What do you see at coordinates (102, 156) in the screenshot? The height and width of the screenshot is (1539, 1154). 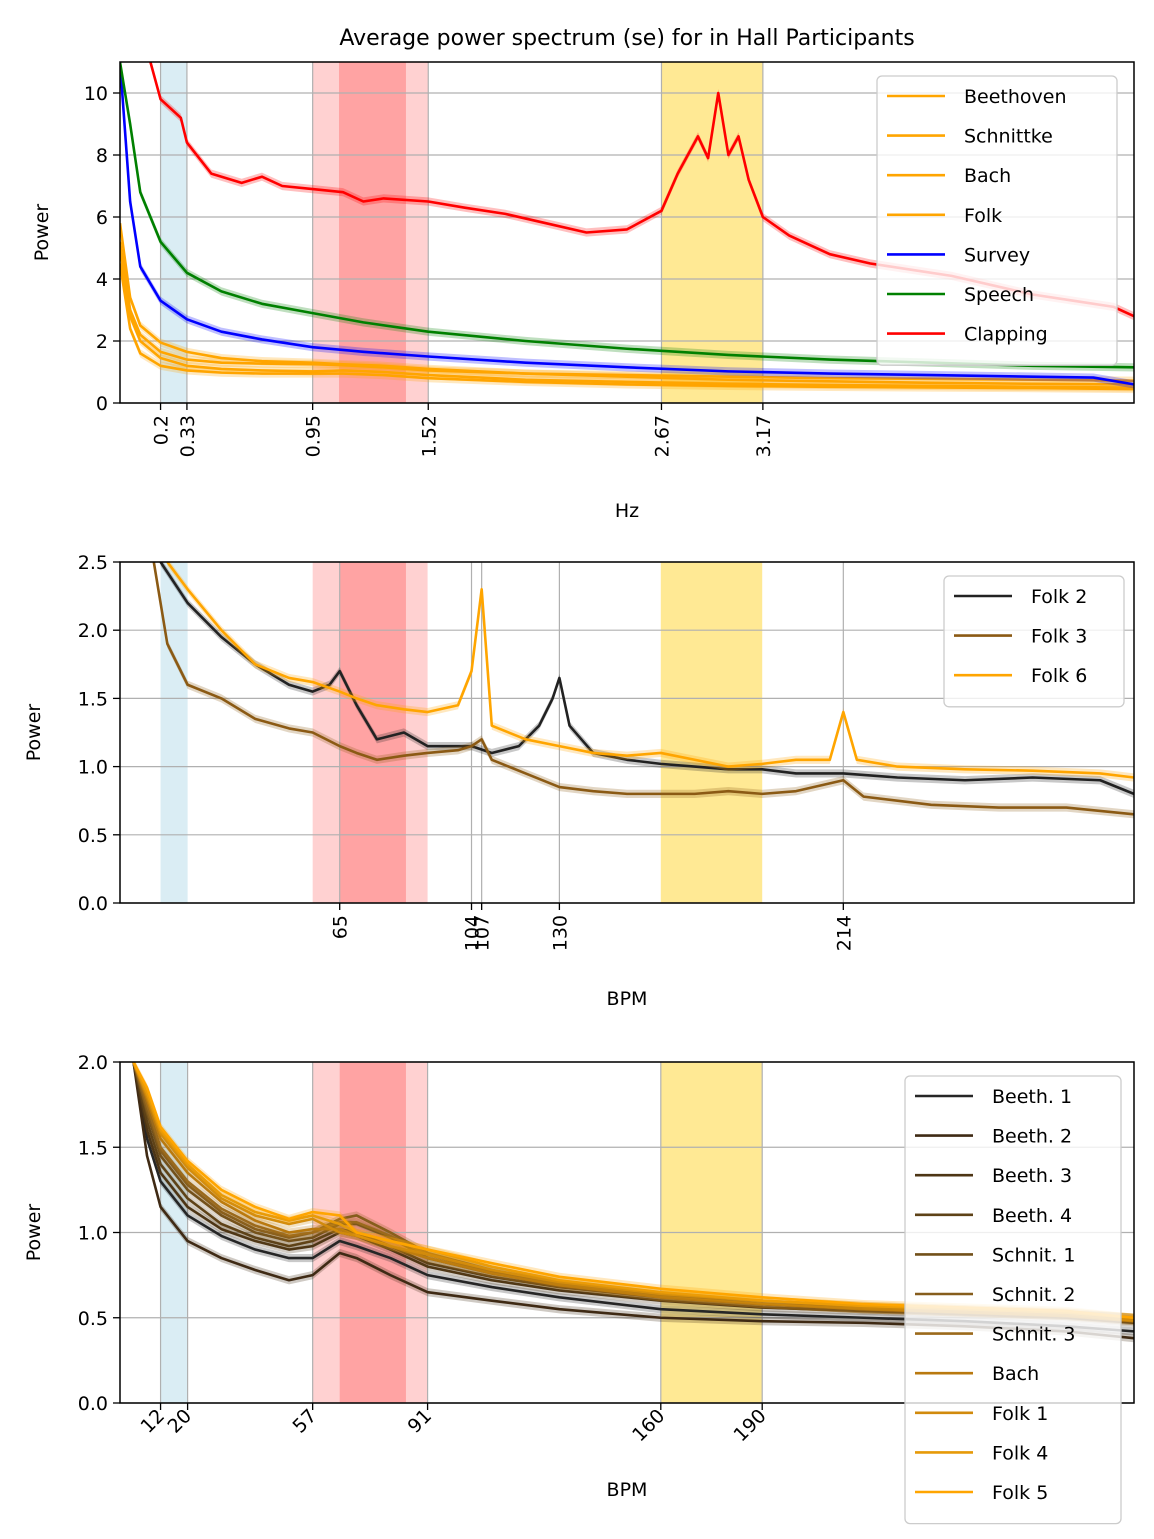 I see `y-tick-label: 8` at bounding box center [102, 156].